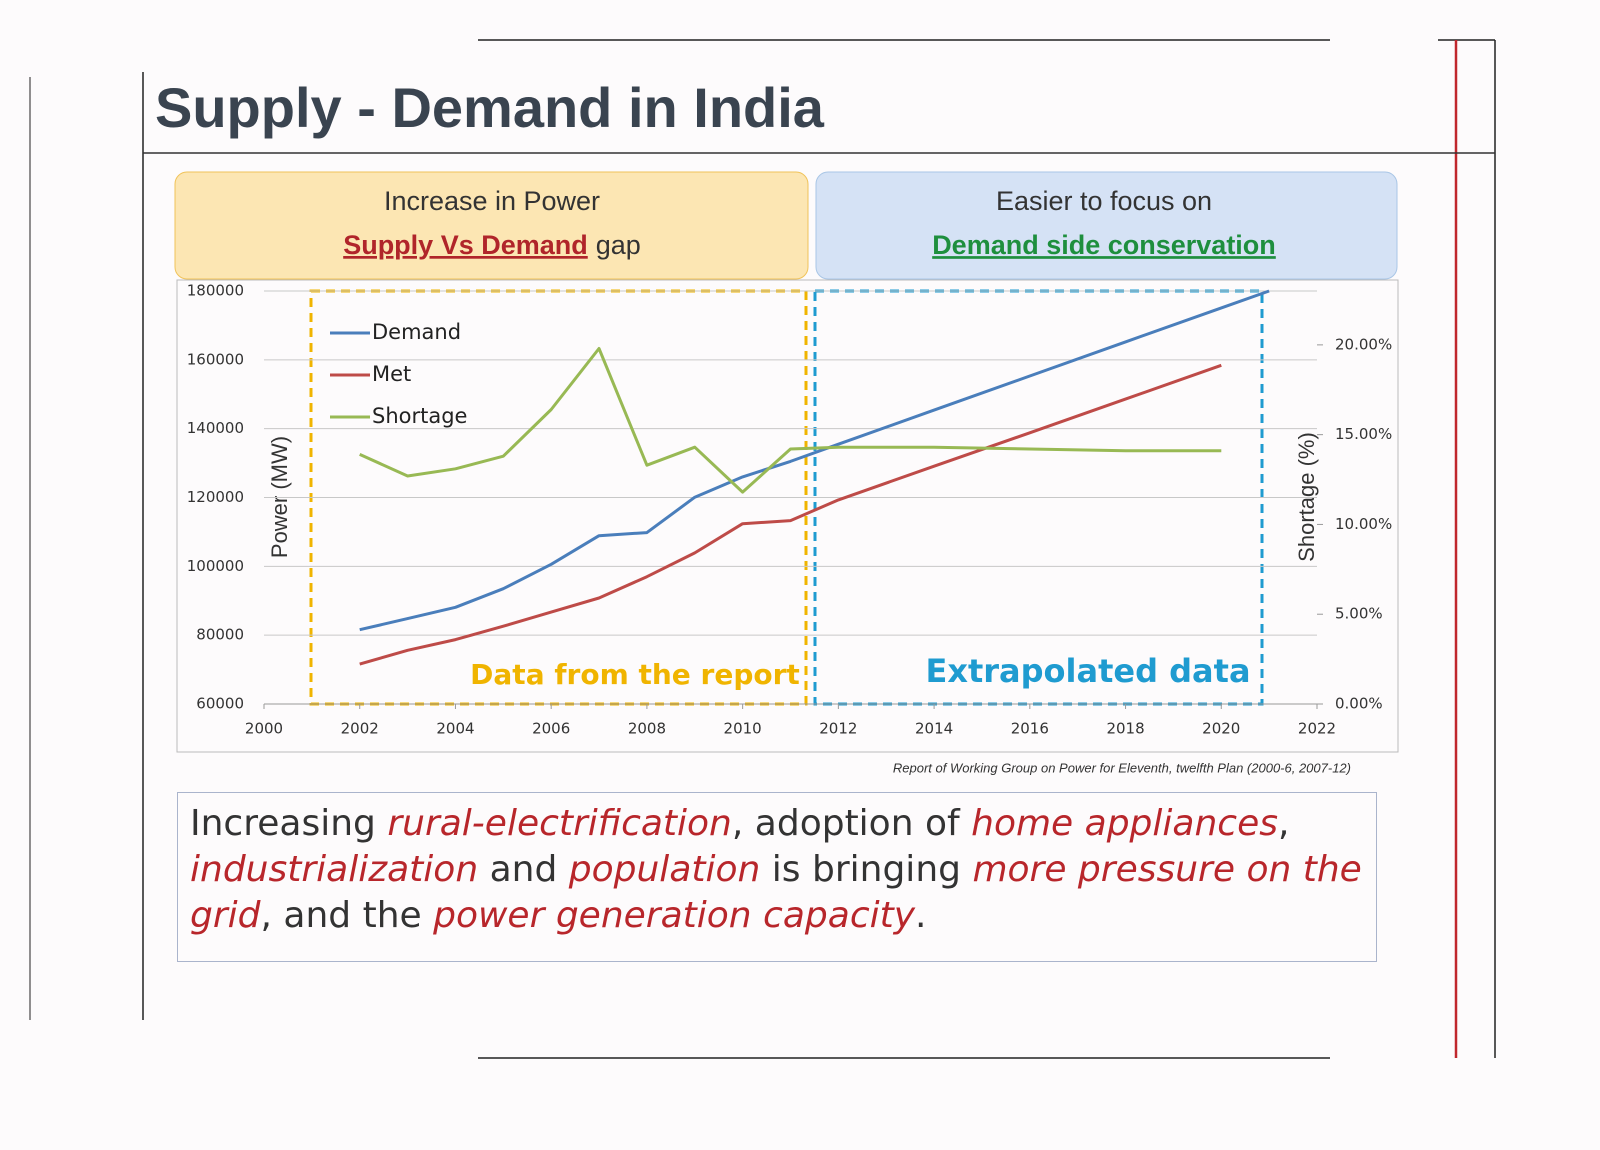 This screenshot has height=1150, width=1600. What do you see at coordinates (419, 416) in the screenshot?
I see `legend-label: Shortage` at bounding box center [419, 416].